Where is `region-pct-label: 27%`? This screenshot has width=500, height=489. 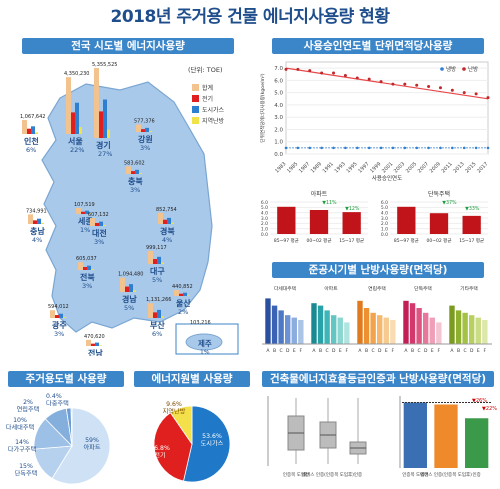 region-pct-label: 27% is located at coordinates (105, 154).